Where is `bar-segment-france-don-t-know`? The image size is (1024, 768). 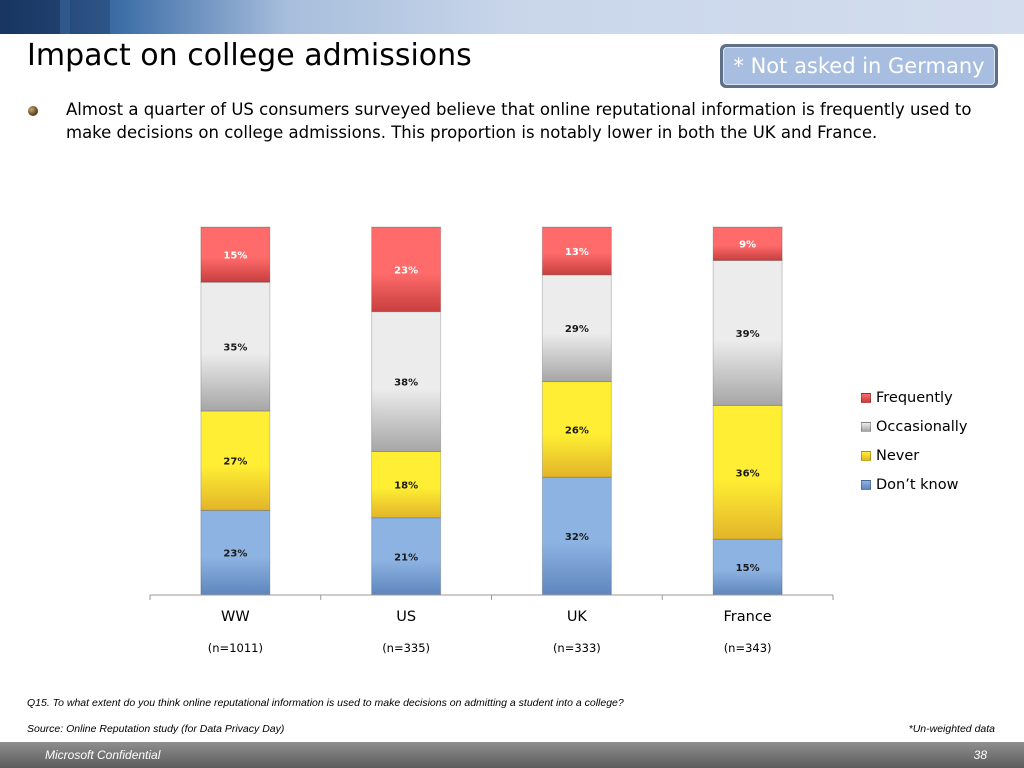 bar-segment-france-don-t-know is located at coordinates (747, 567).